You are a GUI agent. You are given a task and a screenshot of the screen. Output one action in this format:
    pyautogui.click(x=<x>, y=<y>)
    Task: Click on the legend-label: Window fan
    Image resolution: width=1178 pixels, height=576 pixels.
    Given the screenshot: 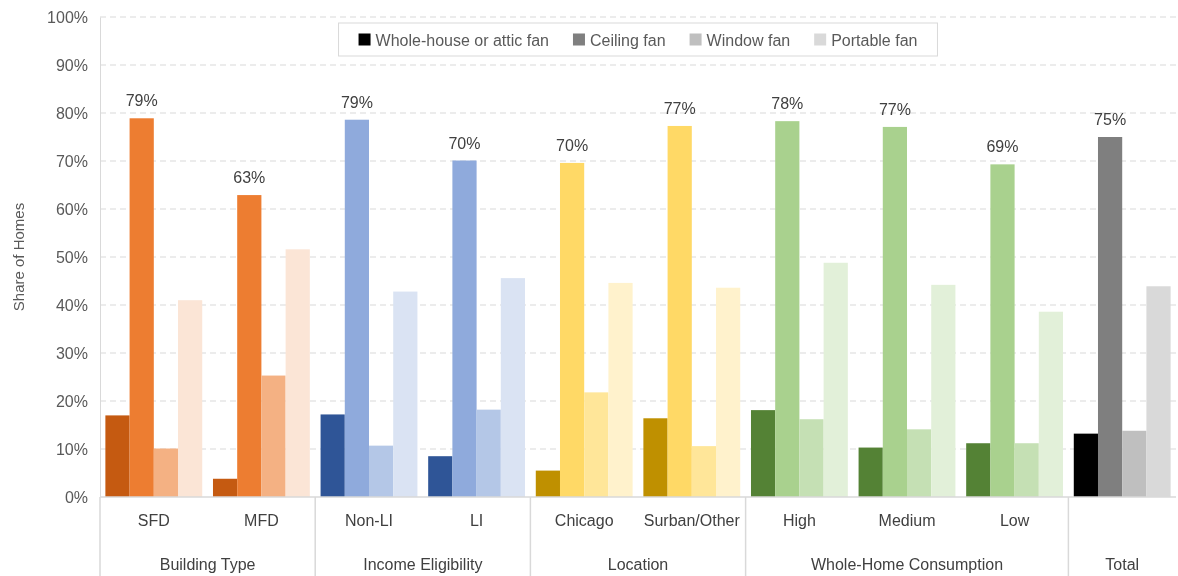 What is the action you would take?
    pyautogui.click(x=748, y=40)
    